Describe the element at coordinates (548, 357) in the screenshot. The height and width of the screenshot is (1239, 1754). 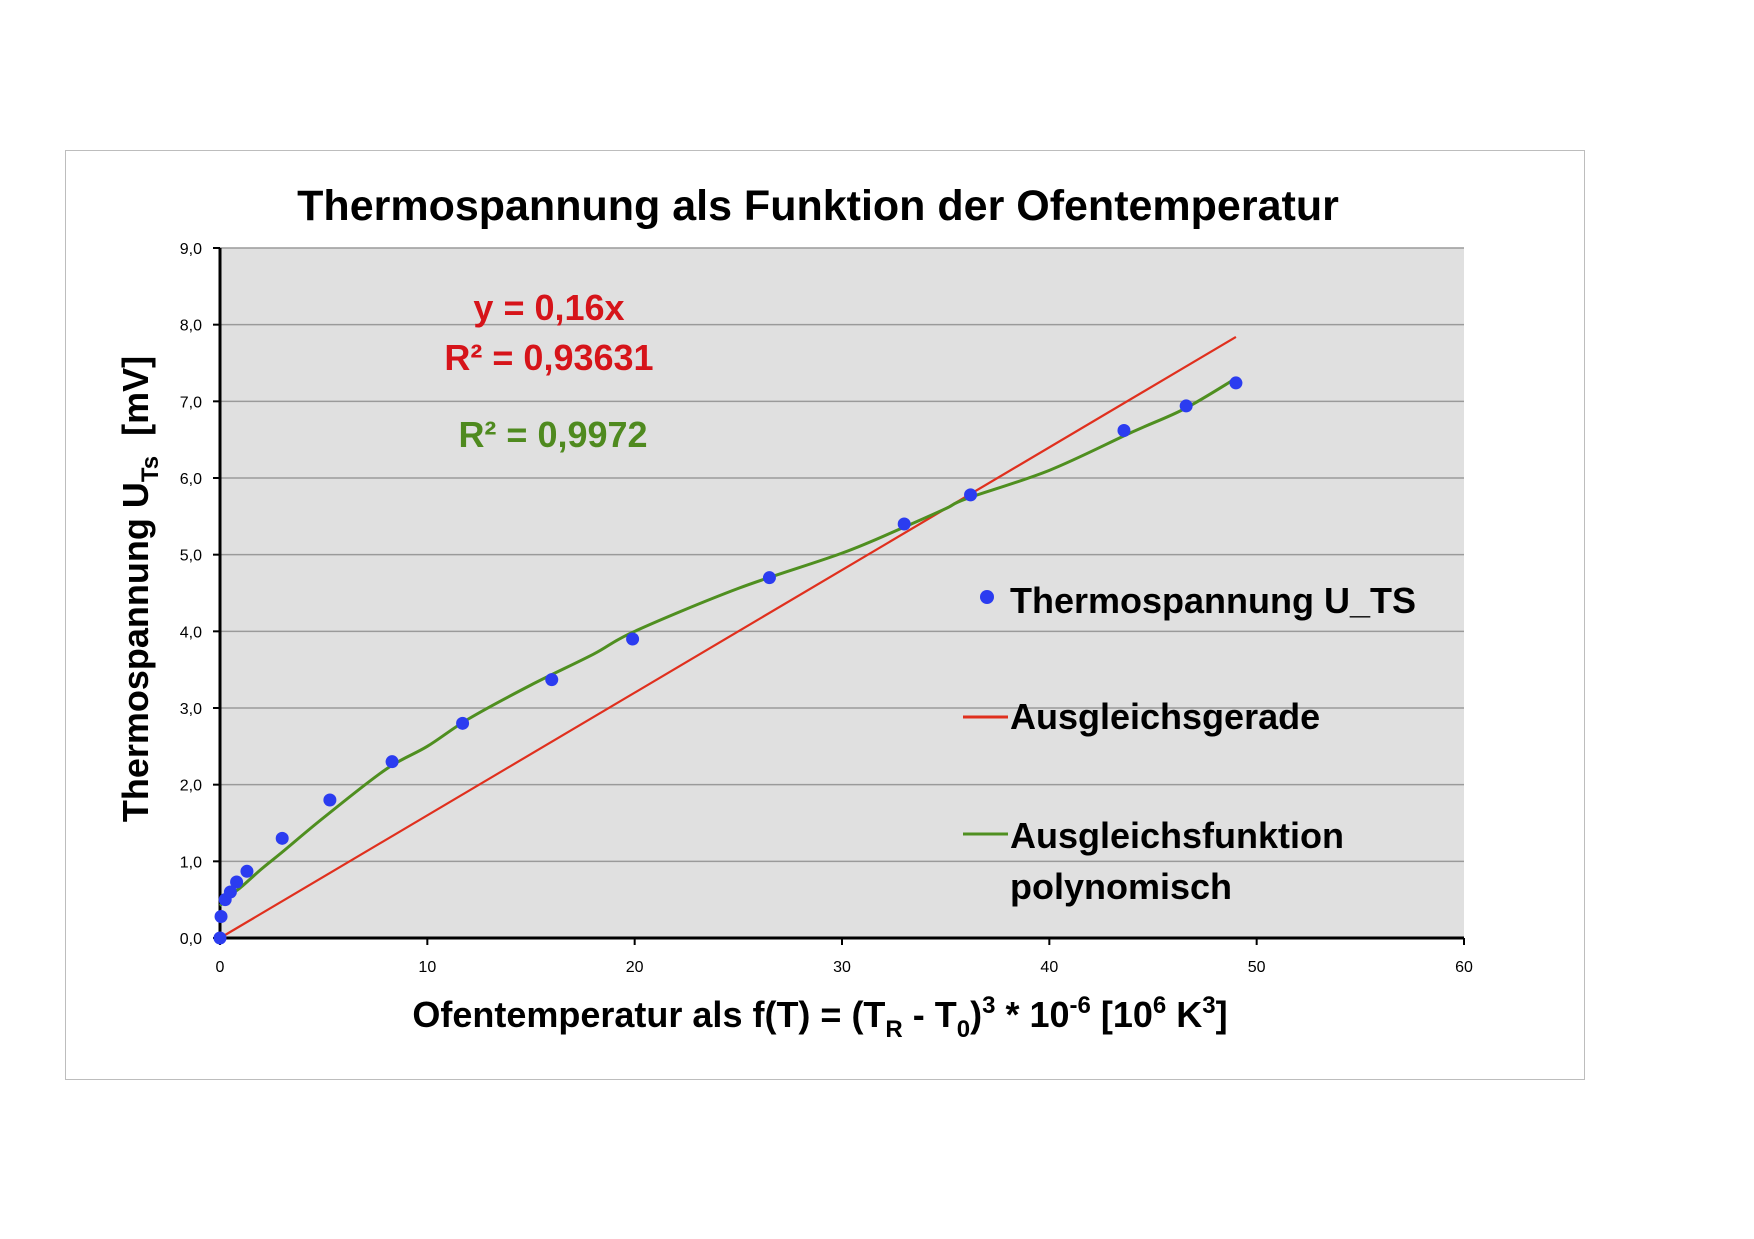
I see `red-r2-label: R² = 0,93631` at that location.